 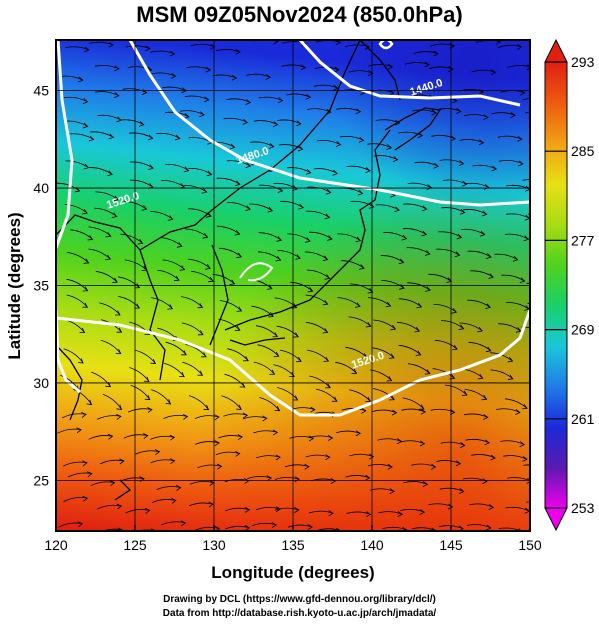 What do you see at coordinates (292, 572) in the screenshot?
I see `x-axis-label: Longitude (degrees)` at bounding box center [292, 572].